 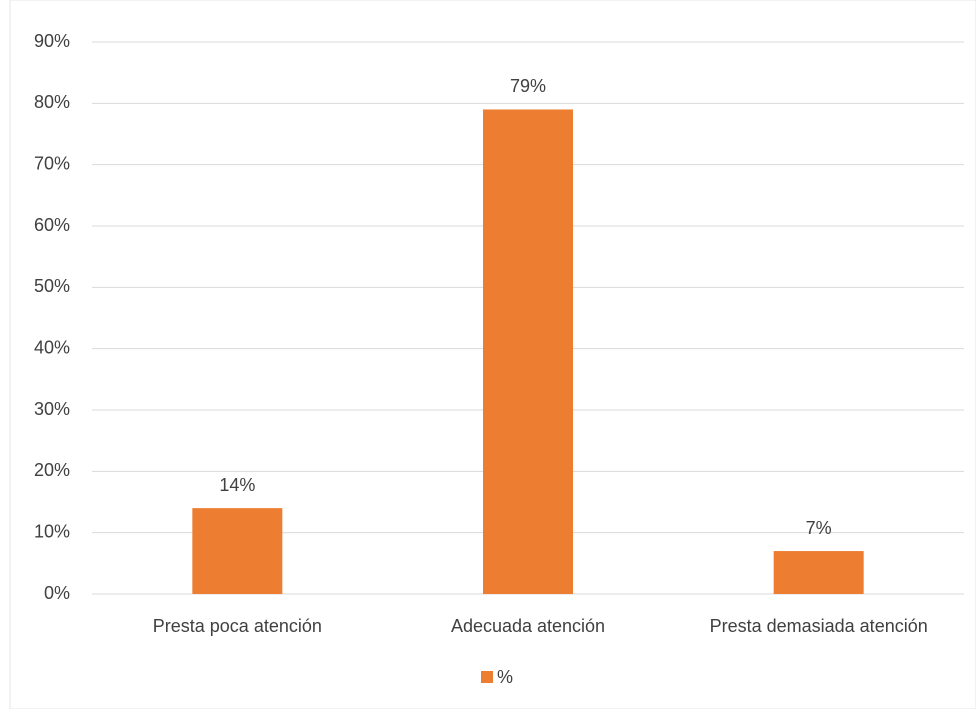 What do you see at coordinates (57, 593) in the screenshot?
I see `y-tick-label: 0%` at bounding box center [57, 593].